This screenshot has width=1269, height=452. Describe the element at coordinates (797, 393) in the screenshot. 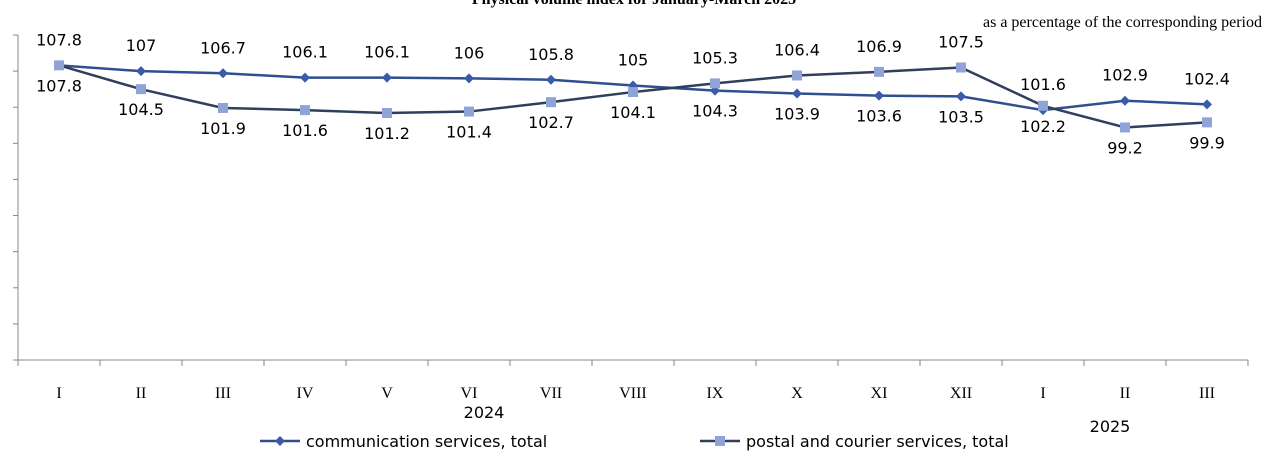

I see `x-tick-label: X` at that location.